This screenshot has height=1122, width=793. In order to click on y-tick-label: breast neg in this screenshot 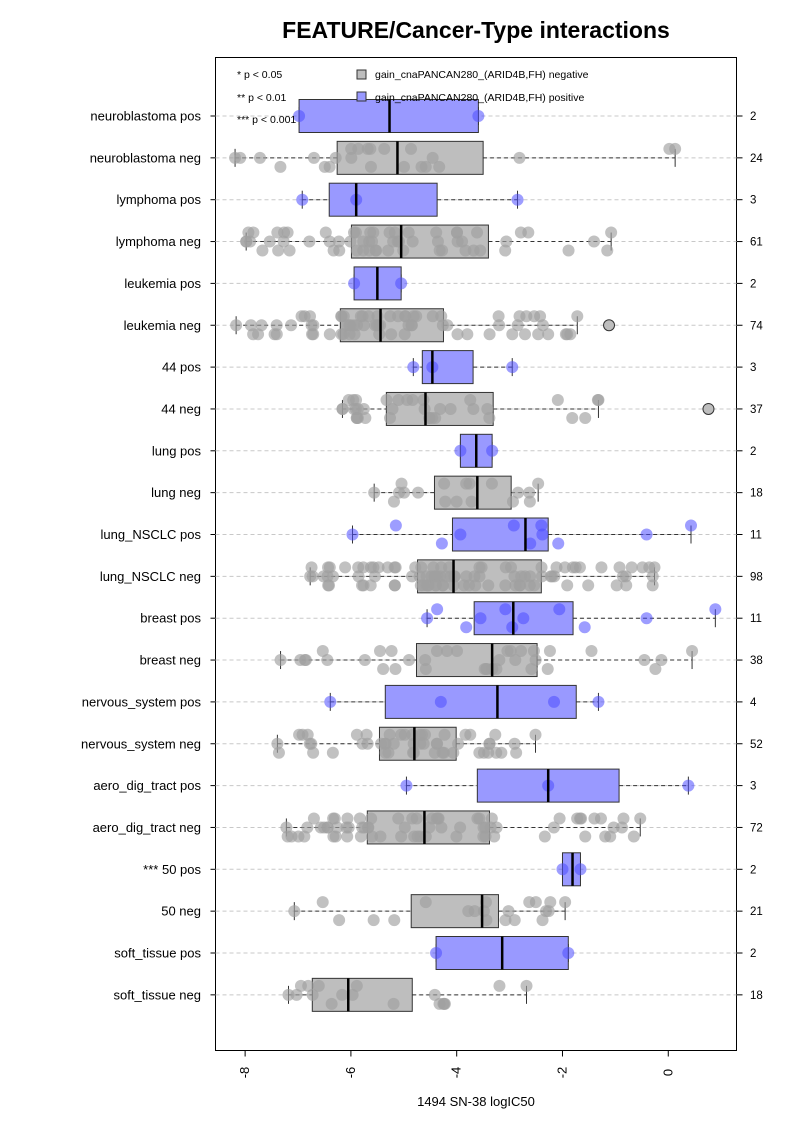, I will do `click(170, 660)`.